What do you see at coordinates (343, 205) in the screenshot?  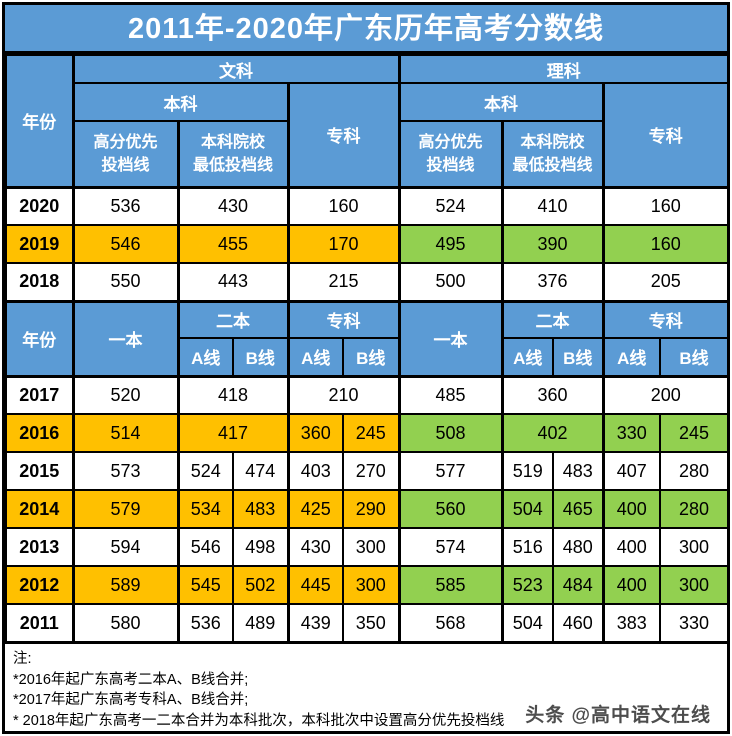 I see `score-cell: 160` at bounding box center [343, 205].